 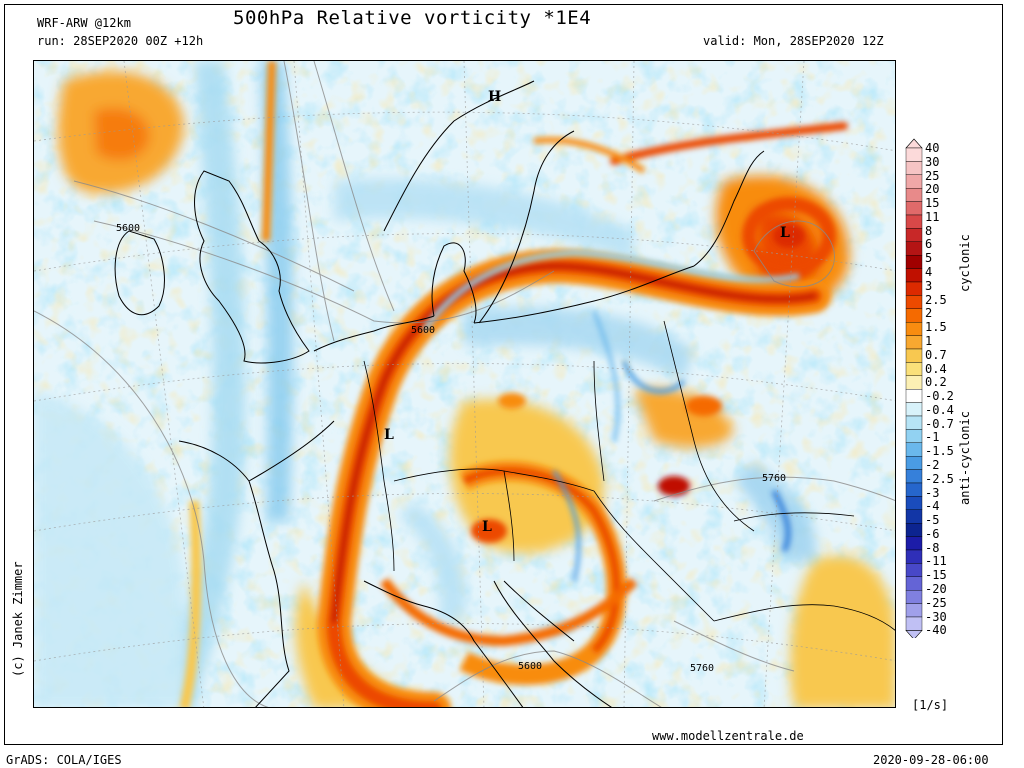 What do you see at coordinates (939, 451) in the screenshot?
I see `legend-tick-label: -1.5` at bounding box center [939, 451].